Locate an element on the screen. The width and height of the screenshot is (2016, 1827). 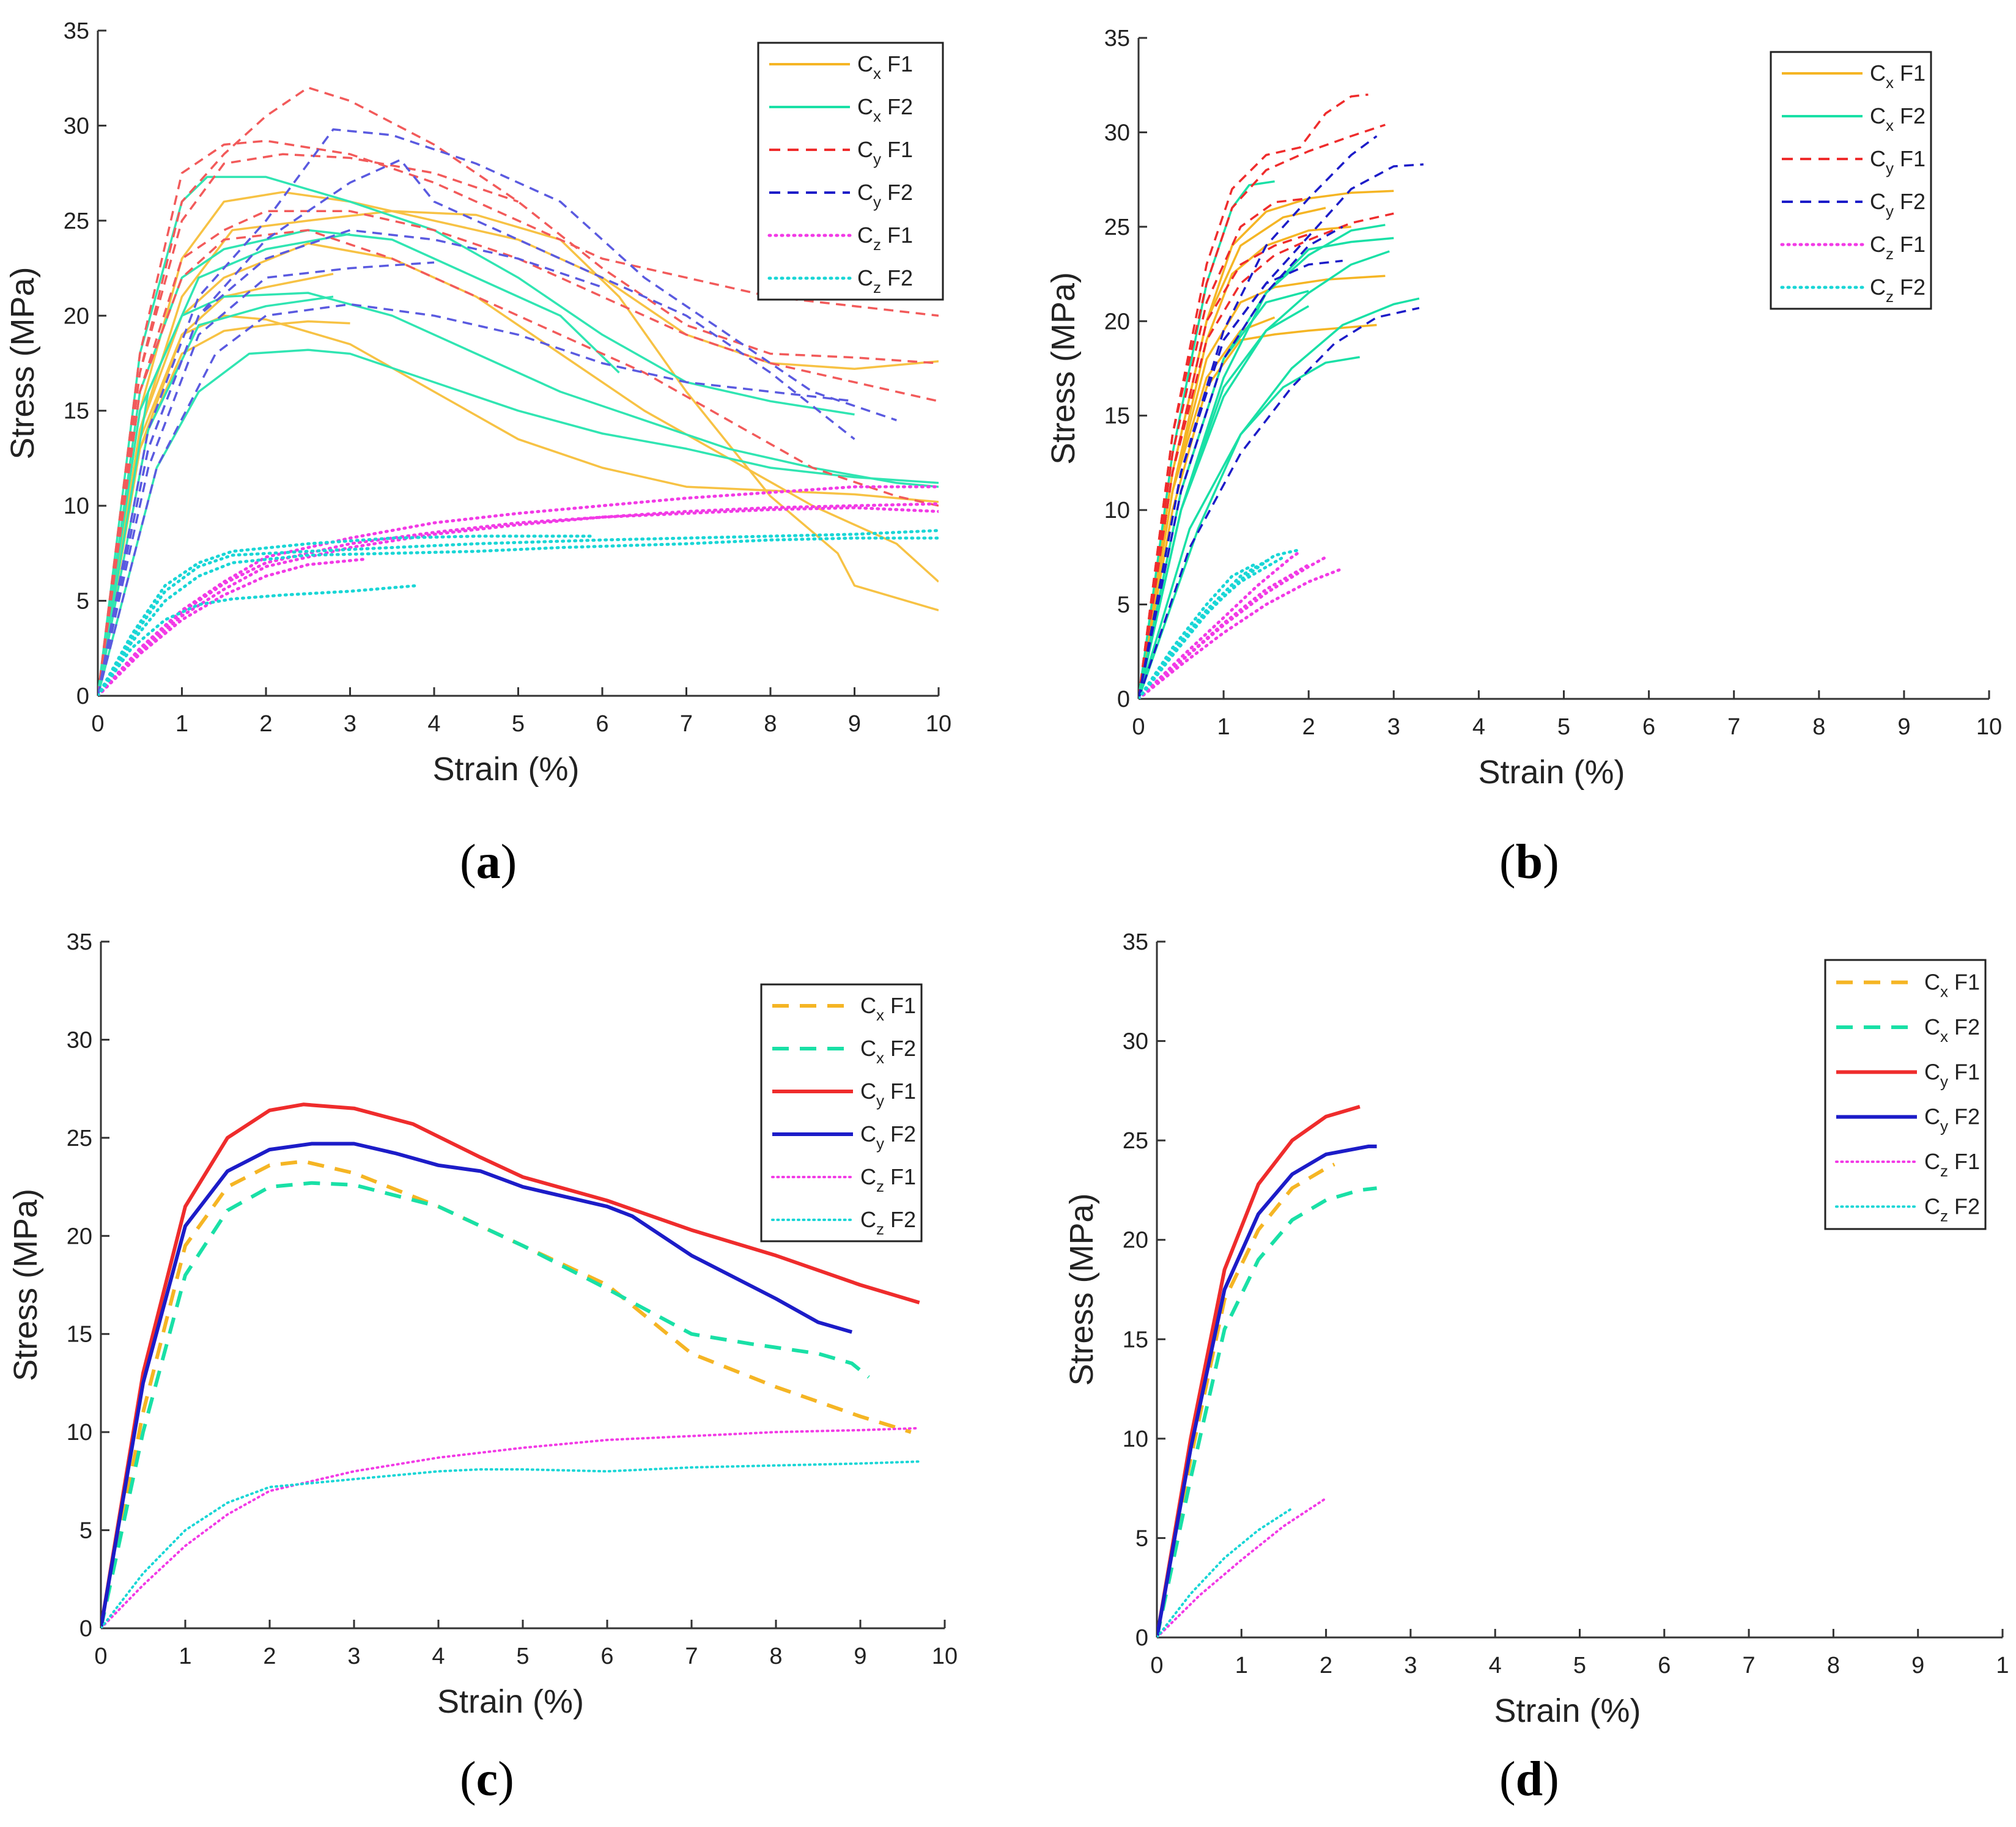
legend-label: Cx F1 is located at coordinates (888, 1009).